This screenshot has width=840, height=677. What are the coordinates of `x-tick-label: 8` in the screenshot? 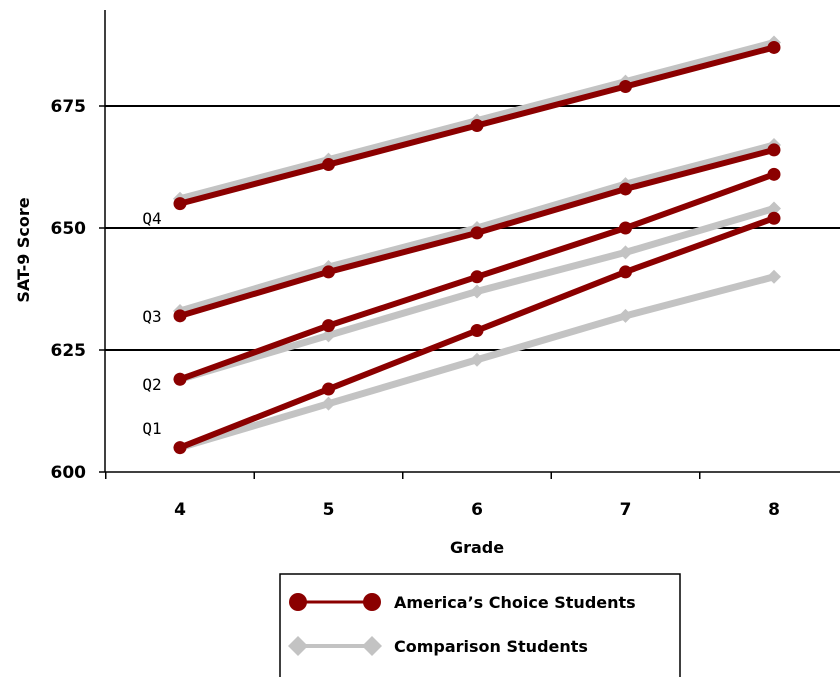 It's located at (774, 510).